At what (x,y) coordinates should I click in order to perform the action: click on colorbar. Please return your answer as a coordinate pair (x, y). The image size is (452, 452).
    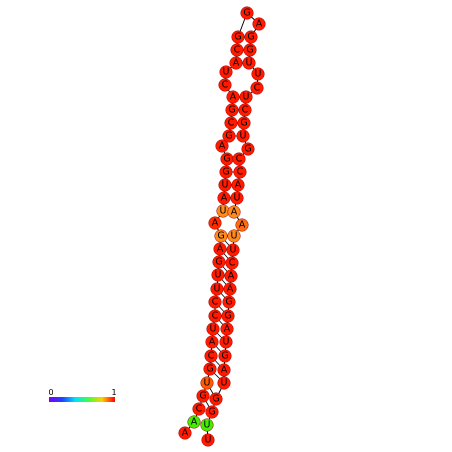
    Looking at the image, I should click on (82, 399).